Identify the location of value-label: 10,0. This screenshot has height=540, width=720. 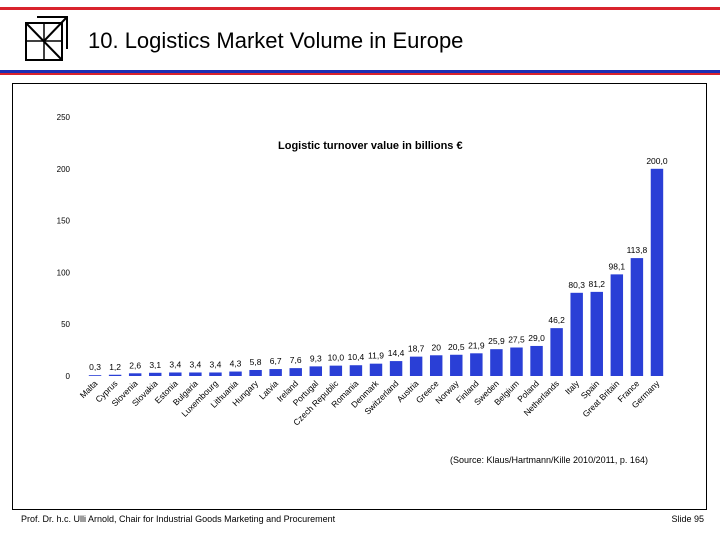
(336, 358).